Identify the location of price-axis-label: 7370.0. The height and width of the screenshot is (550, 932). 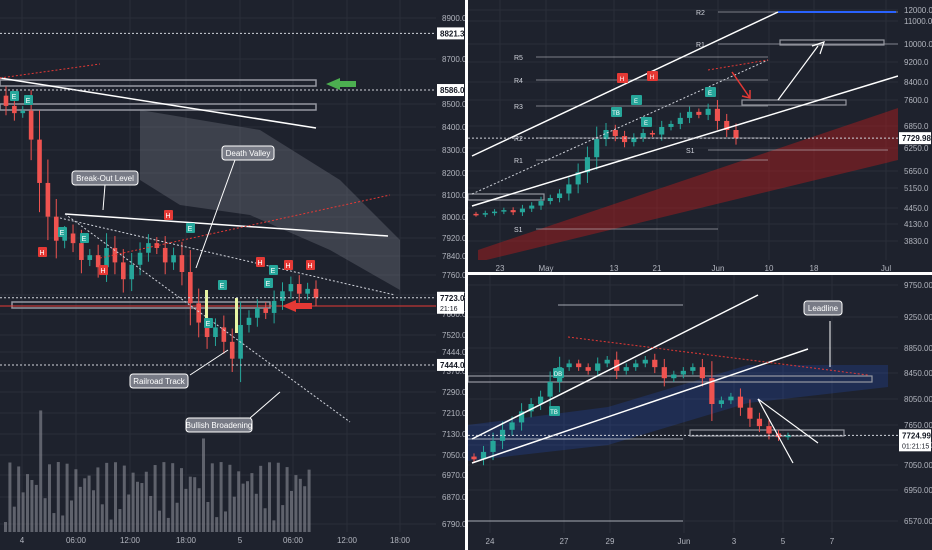
(453, 371).